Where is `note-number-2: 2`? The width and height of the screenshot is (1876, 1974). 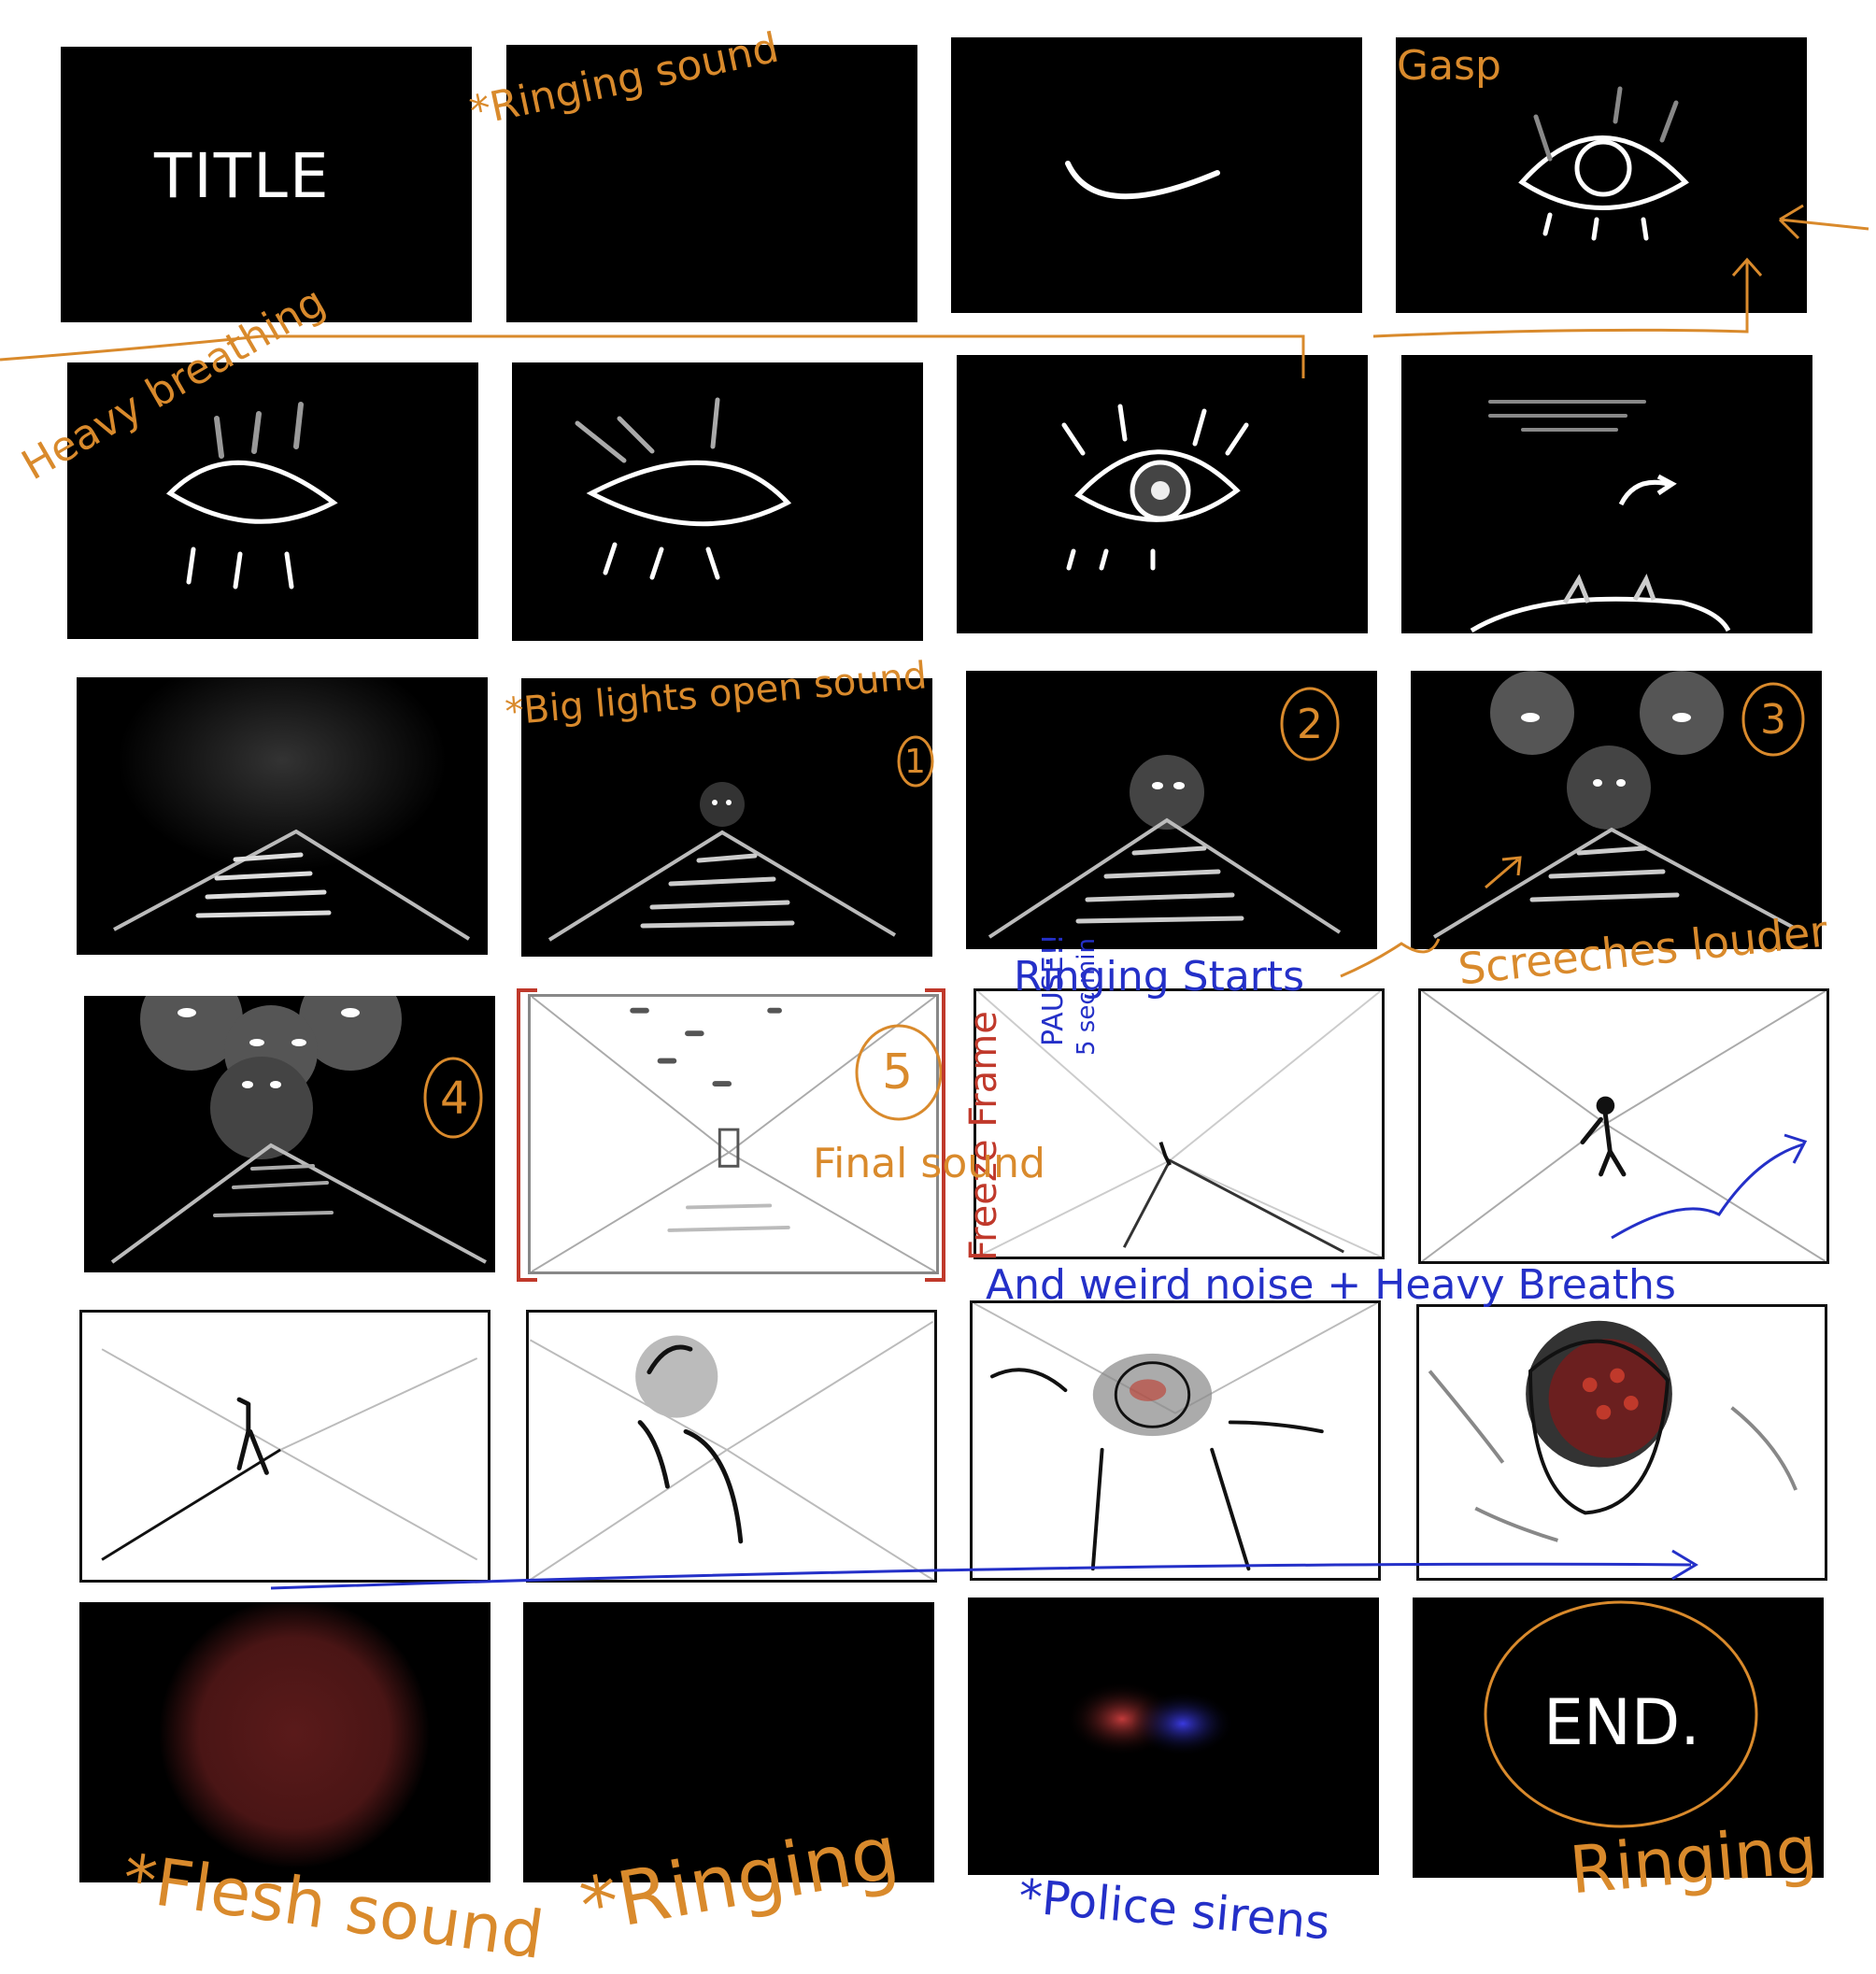
note-number-2: 2 is located at coordinates (1310, 724).